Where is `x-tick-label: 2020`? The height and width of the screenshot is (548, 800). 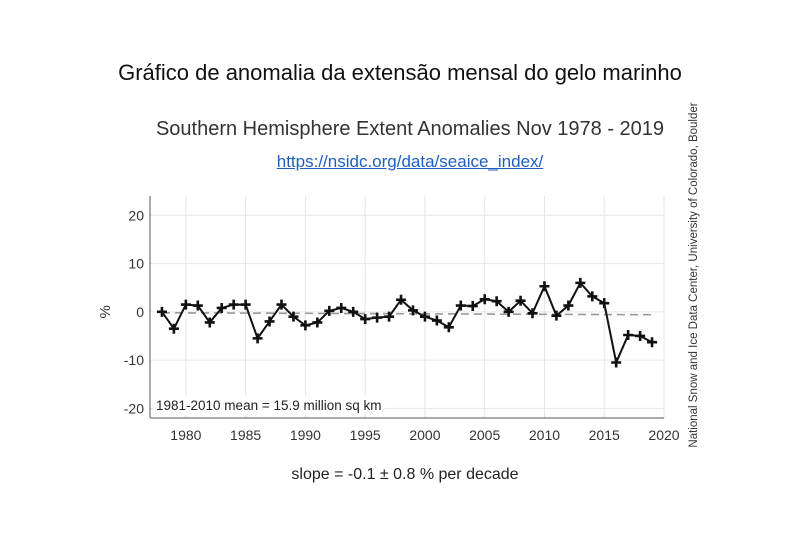
x-tick-label: 2020 is located at coordinates (663, 435).